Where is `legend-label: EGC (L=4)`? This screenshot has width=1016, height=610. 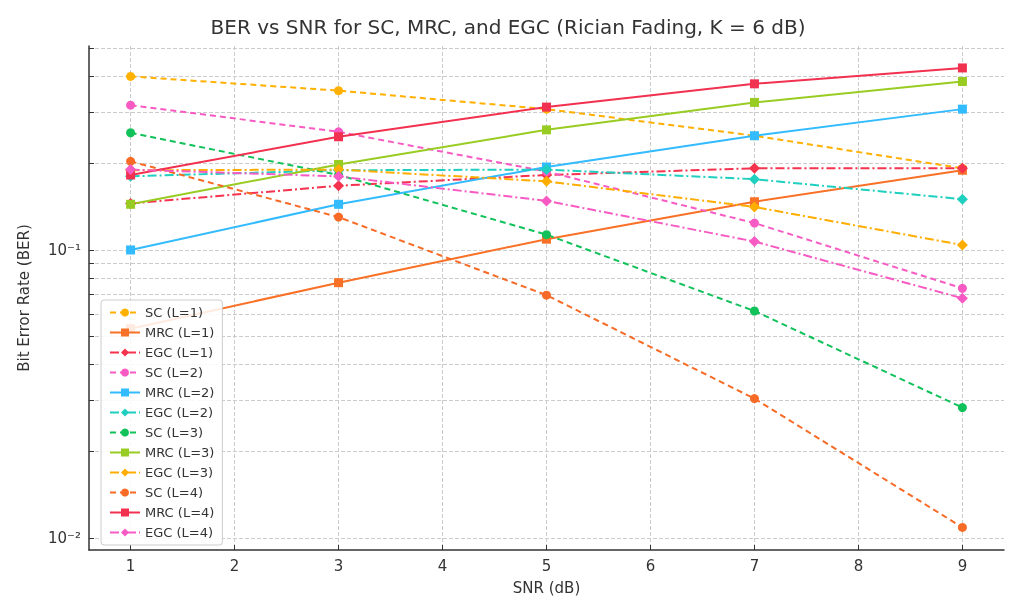 legend-label: EGC (L=4) is located at coordinates (179, 532).